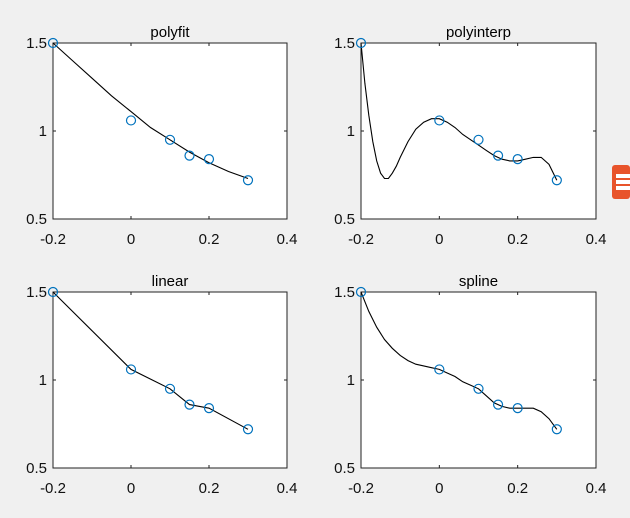  What do you see at coordinates (170, 32) in the screenshot?
I see `subplot-title: polyfit` at bounding box center [170, 32].